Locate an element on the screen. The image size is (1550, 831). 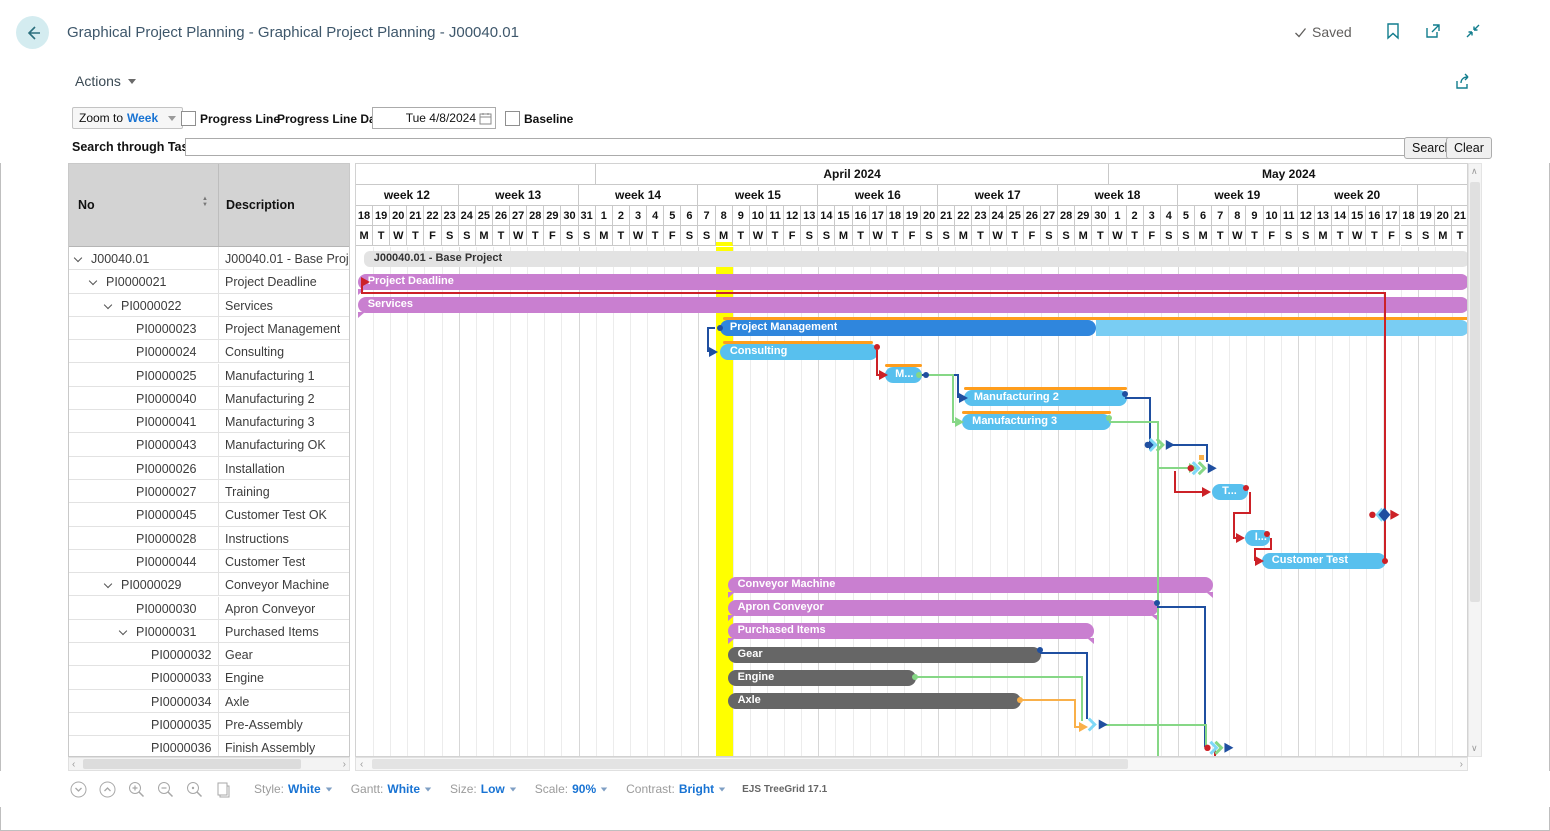
table-row: PI0000041 Manufacturing 3 is located at coordinates (209, 422).